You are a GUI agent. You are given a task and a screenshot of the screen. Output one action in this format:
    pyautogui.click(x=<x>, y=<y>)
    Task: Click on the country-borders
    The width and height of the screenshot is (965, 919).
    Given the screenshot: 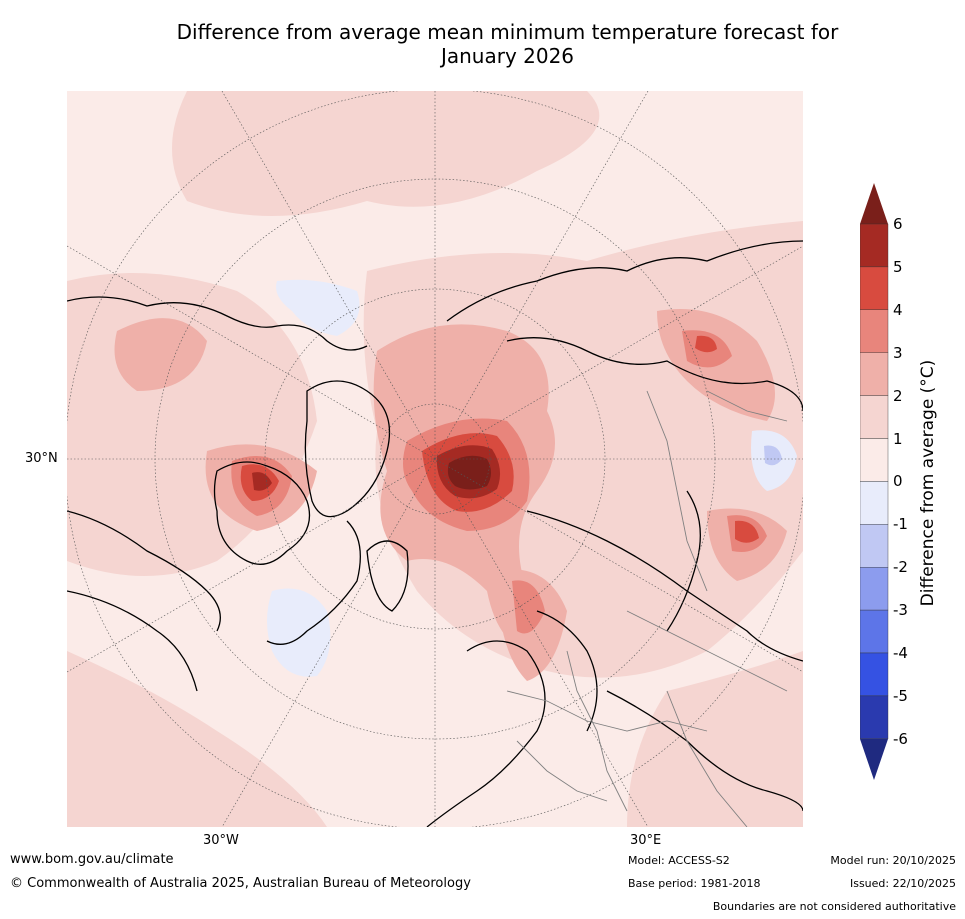 What is the action you would take?
    pyautogui.click(x=647, y=608)
    